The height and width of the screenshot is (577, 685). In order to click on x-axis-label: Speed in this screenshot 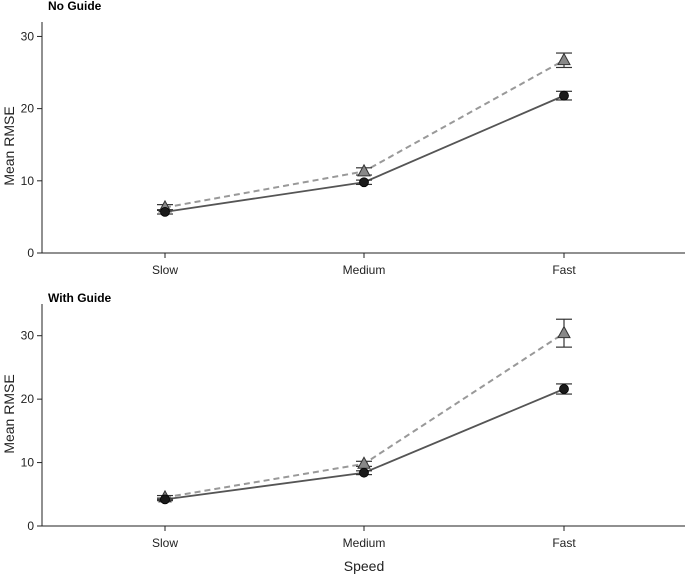, I will do `click(364, 566)`.